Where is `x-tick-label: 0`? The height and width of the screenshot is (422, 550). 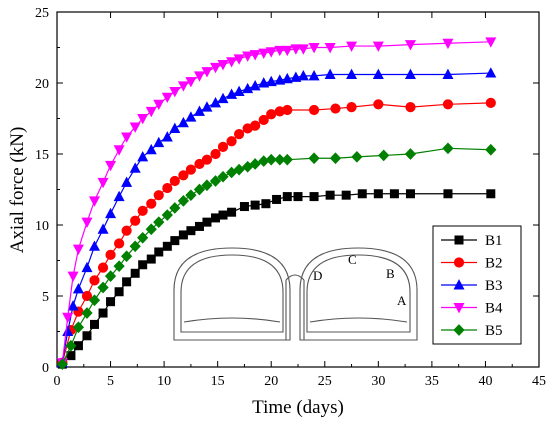 x-tick-label: 0 is located at coordinates (57, 381).